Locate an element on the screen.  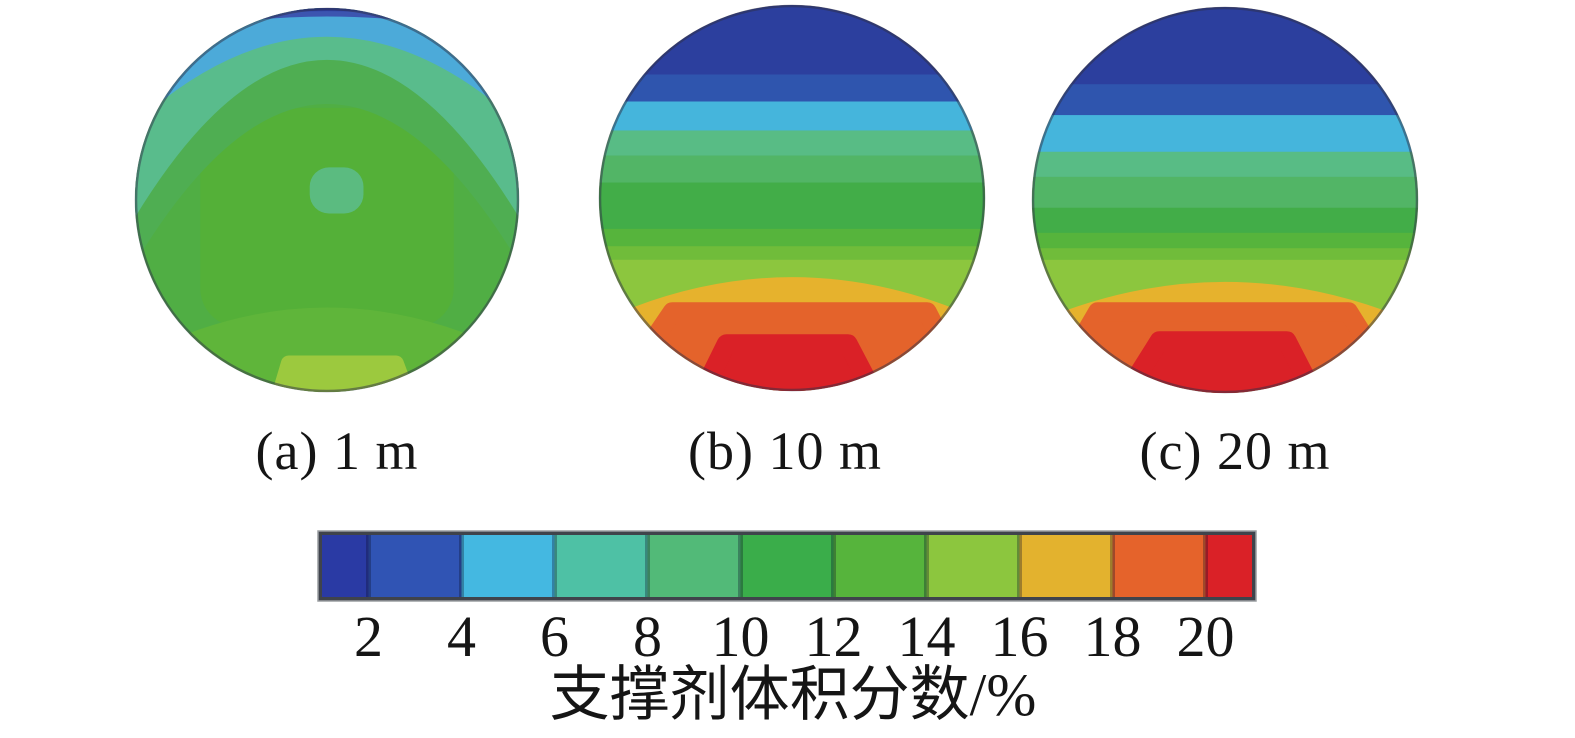
contour-panel-a is located at coordinates (327, 200).